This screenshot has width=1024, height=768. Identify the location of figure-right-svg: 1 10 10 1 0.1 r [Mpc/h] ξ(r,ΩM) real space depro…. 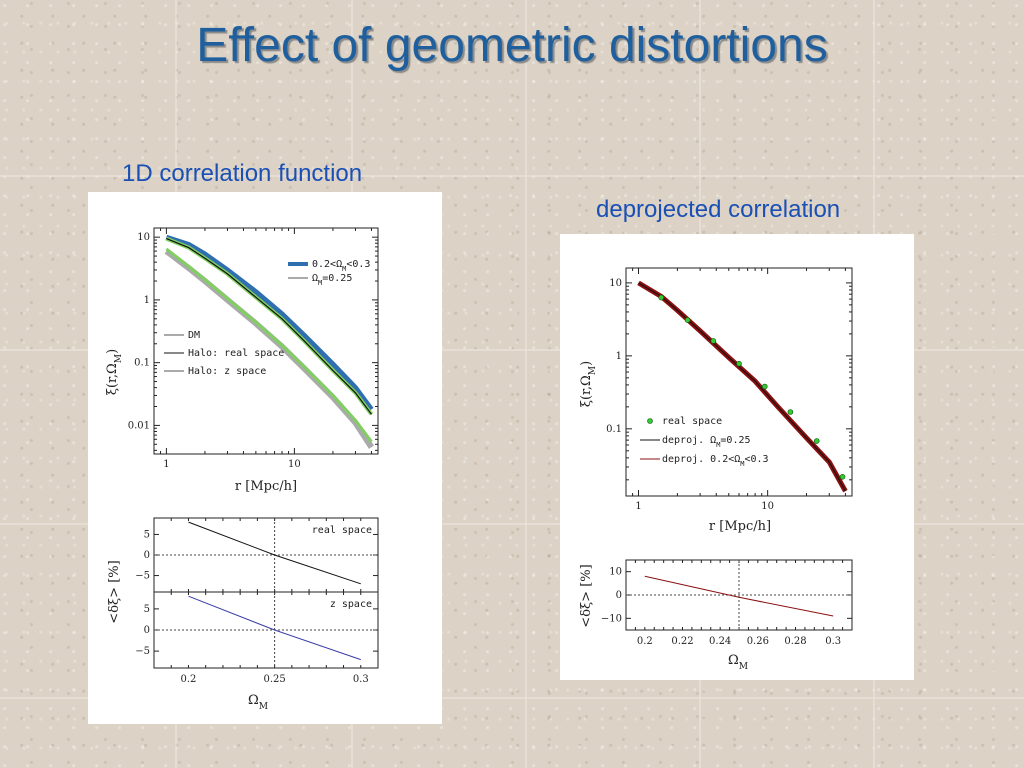
(716, 469).